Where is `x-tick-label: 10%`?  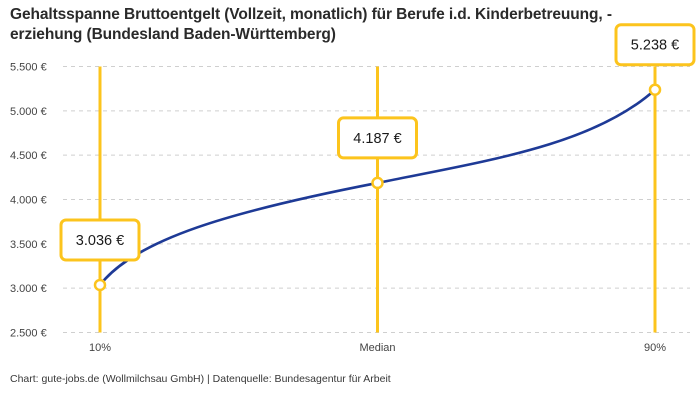
x-tick-label: 10% is located at coordinates (100, 348).